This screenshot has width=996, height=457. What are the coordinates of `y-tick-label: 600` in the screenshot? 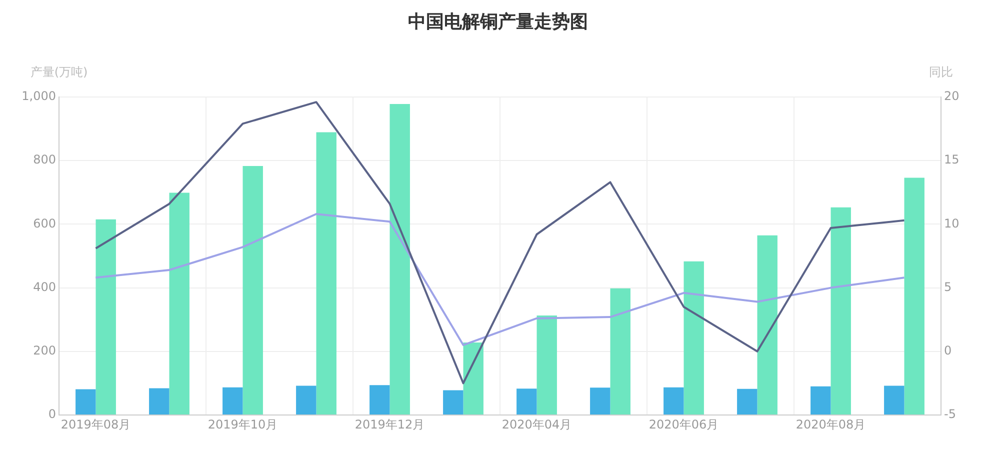 It's located at (44, 223).